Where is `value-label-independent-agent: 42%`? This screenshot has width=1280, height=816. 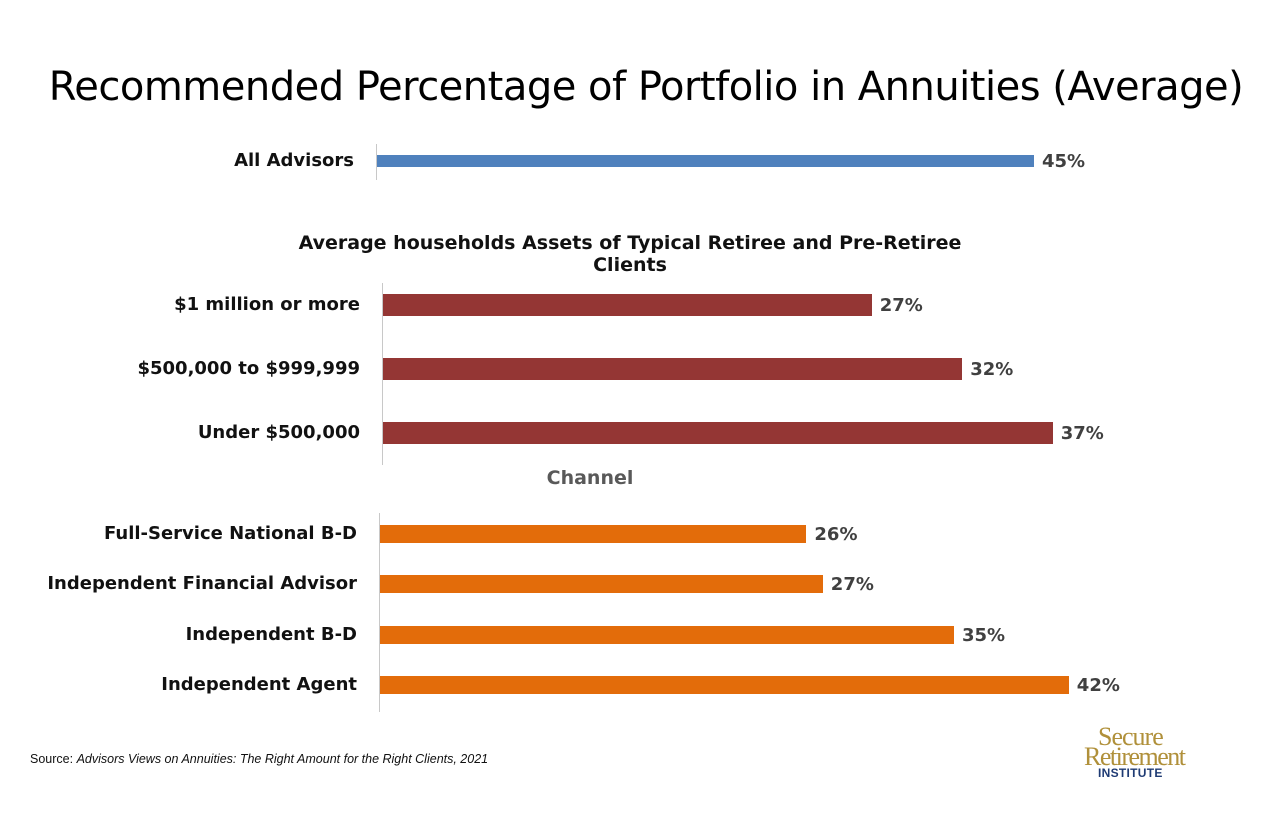
value-label-independent-agent: 42% is located at coordinates (1098, 685).